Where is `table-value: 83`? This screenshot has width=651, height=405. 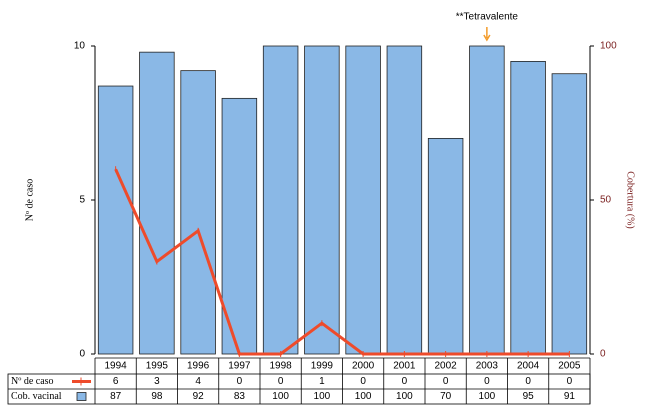 table-value: 83 is located at coordinates (240, 396).